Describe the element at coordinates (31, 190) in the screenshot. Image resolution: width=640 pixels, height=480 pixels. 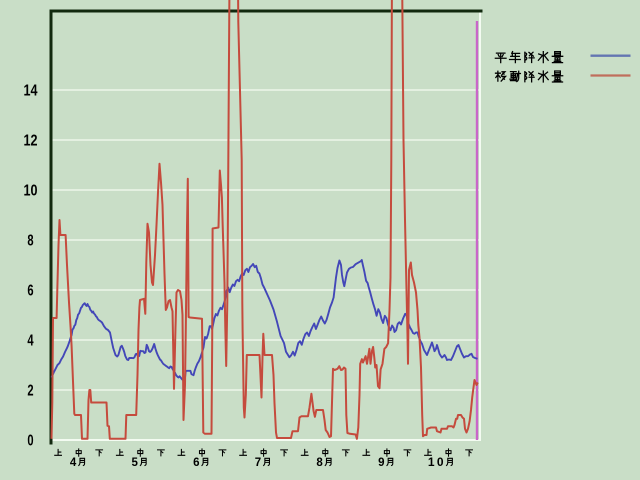
I see `svg-text: 10` at that location.